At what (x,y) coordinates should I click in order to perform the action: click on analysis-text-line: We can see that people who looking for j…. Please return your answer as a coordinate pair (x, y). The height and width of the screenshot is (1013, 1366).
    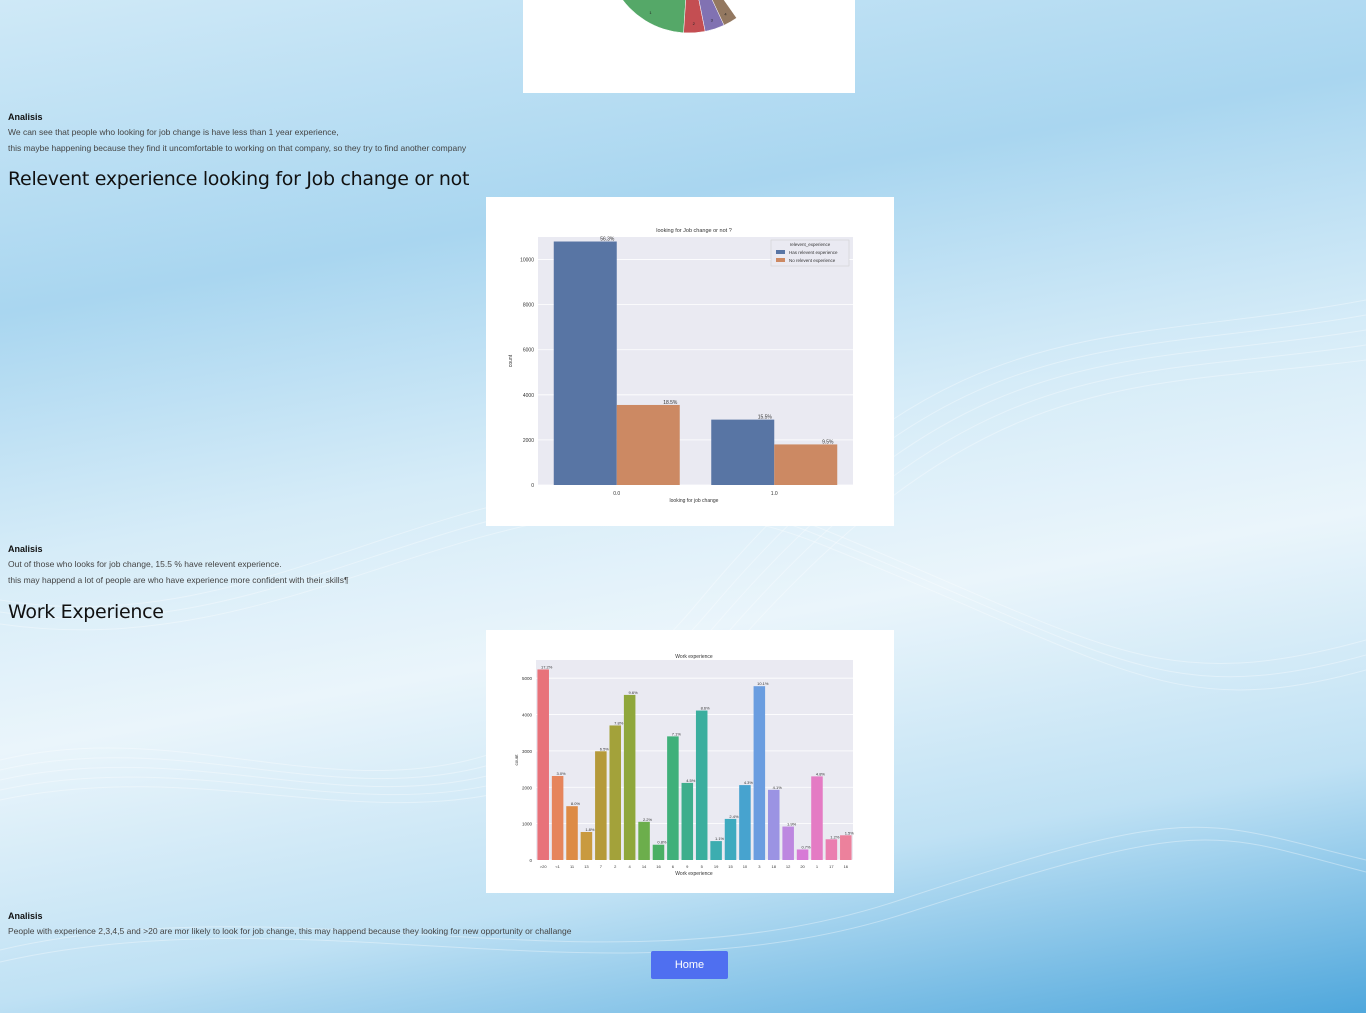
    Looking at the image, I should click on (173, 132).